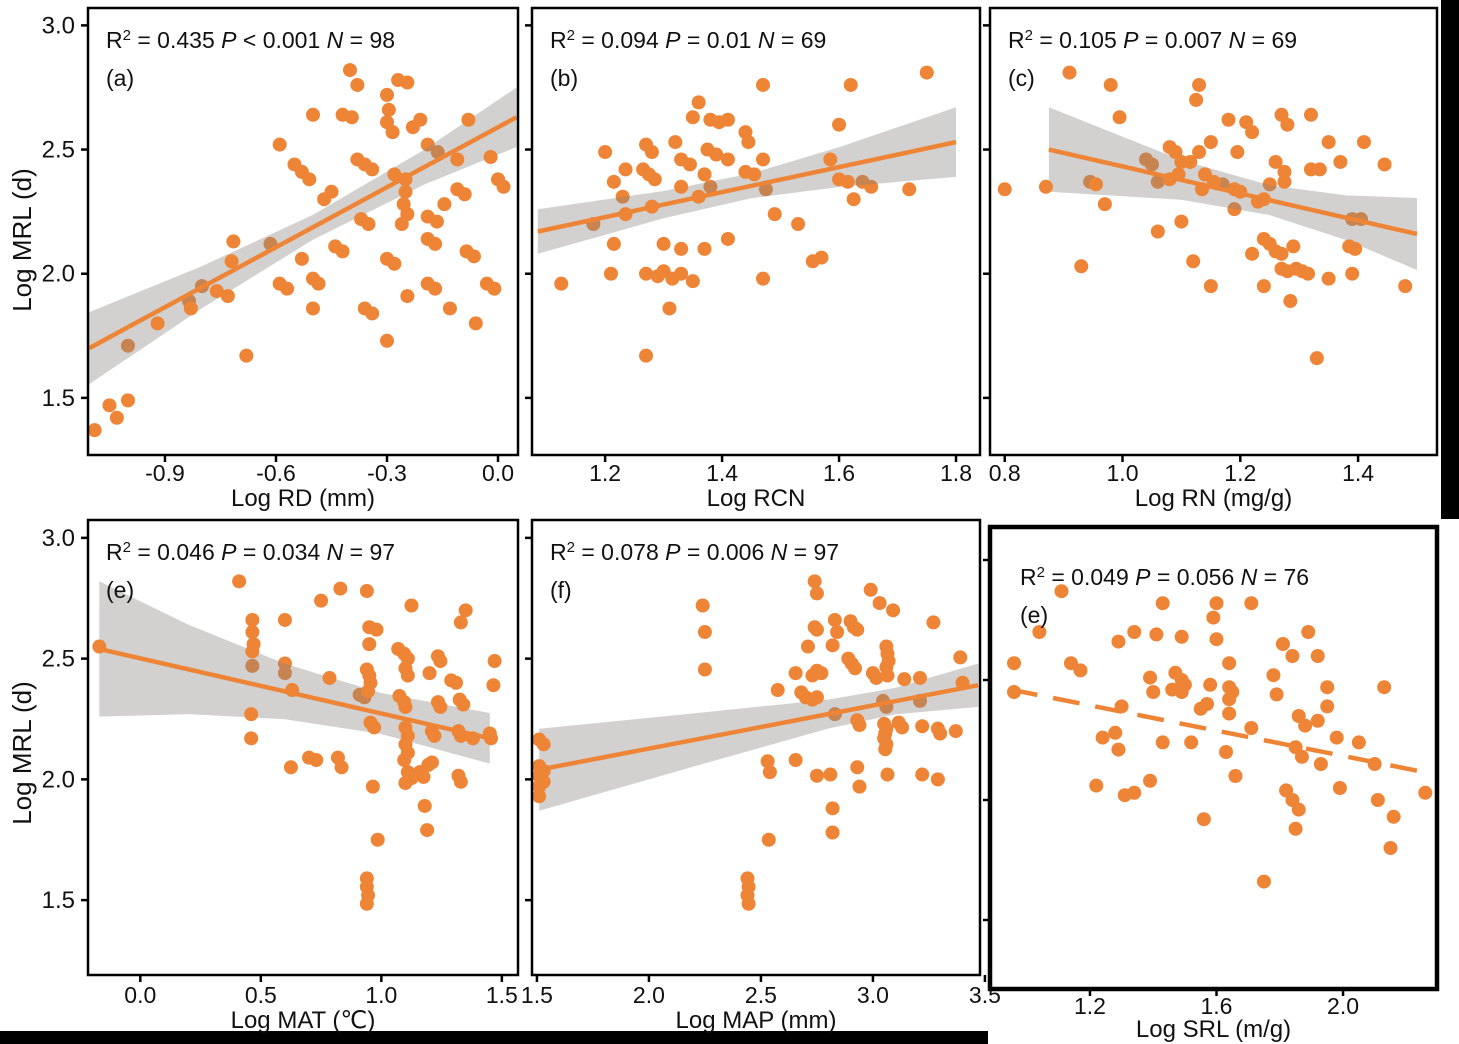 This screenshot has width=1459, height=1044. Describe the element at coordinates (1217, 1006) in the screenshot. I see `x-tick-label: 1.6` at that location.